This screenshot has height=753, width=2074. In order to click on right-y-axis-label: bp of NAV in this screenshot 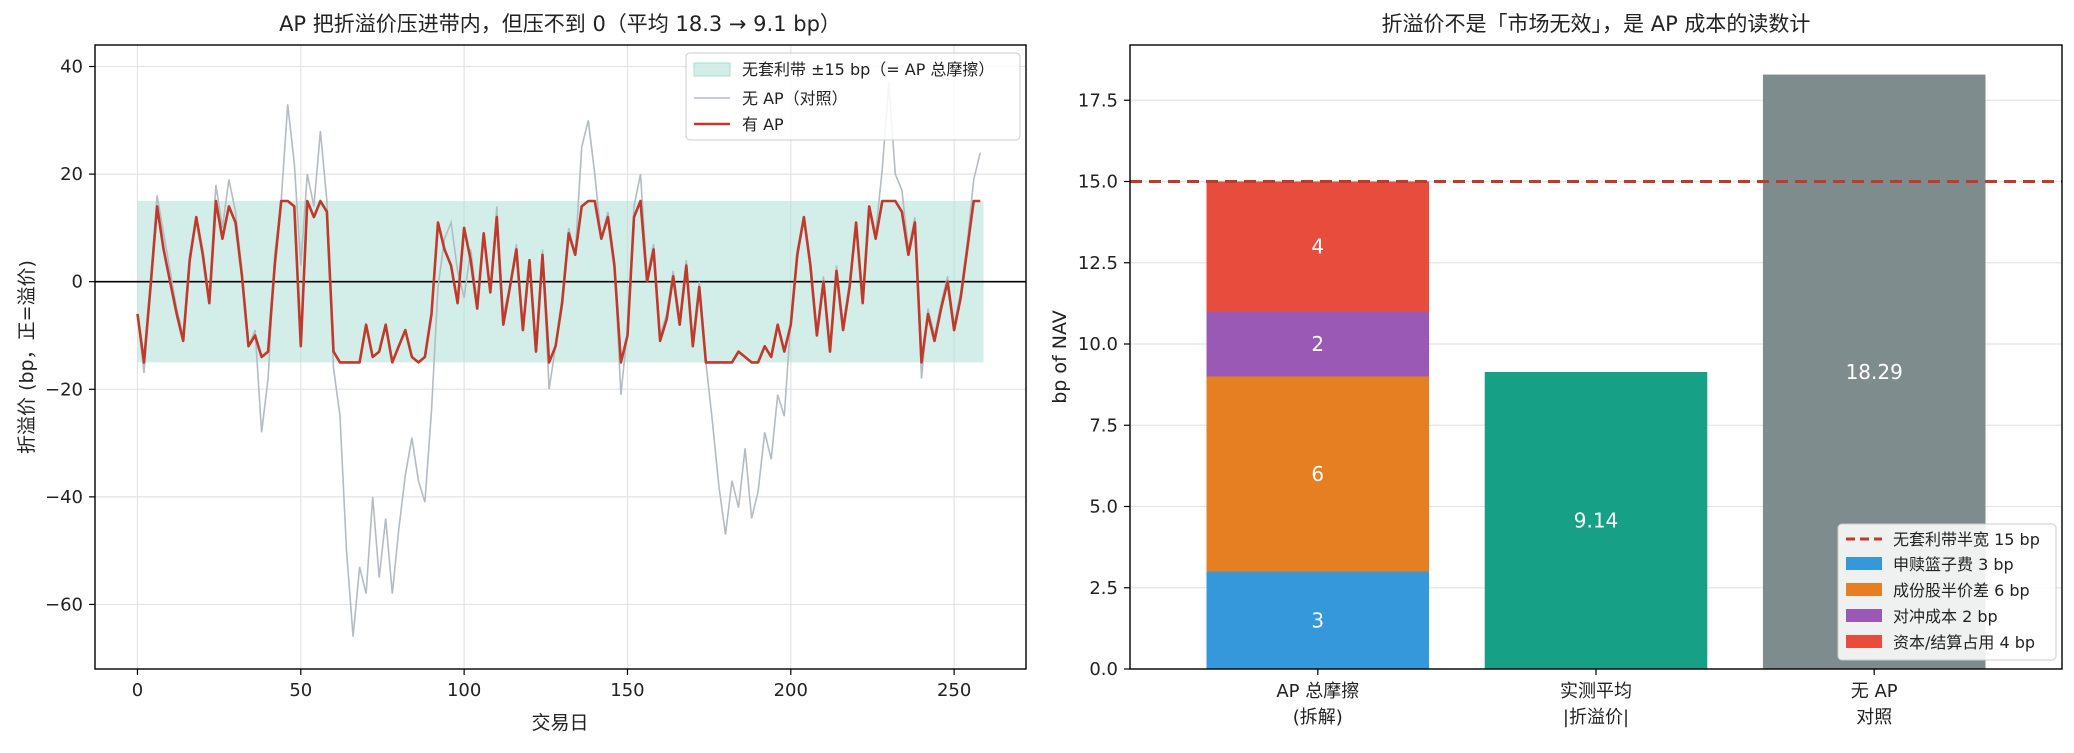, I will do `click(1060, 357)`.